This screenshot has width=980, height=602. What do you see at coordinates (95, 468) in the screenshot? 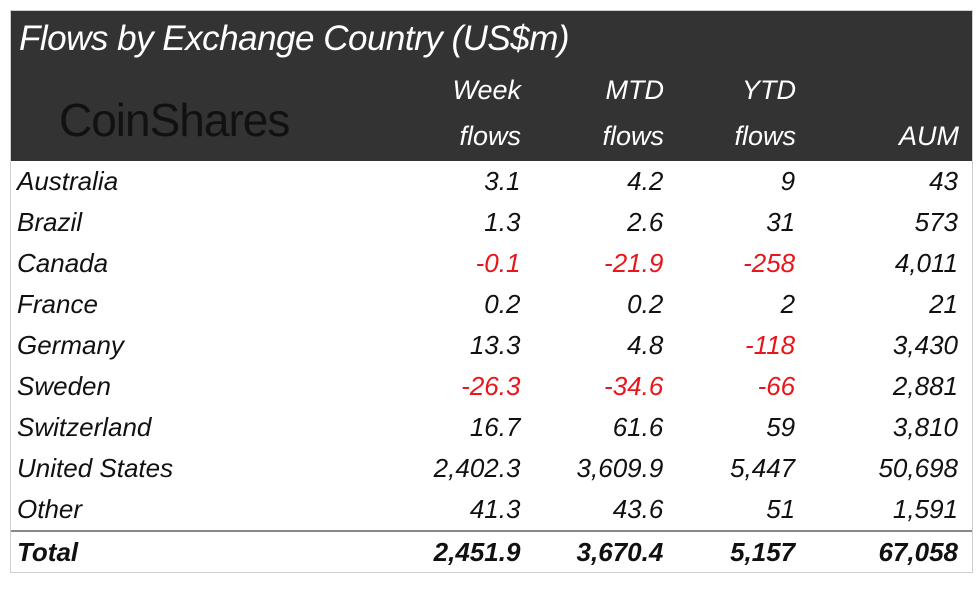
I see `country-cell: United States` at bounding box center [95, 468].